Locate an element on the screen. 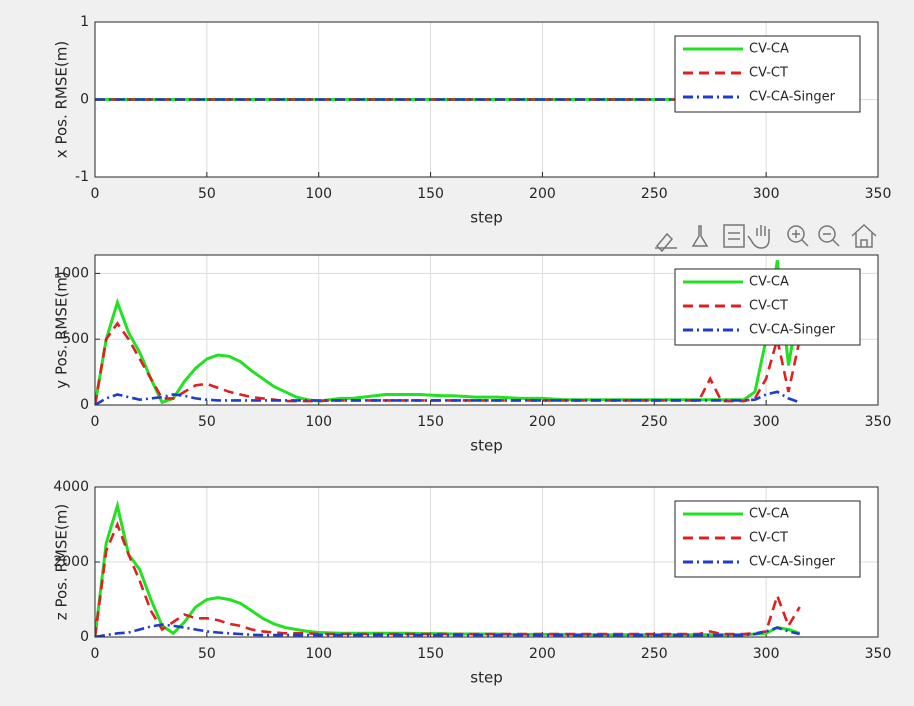  home-icon is located at coordinates (864, 235).